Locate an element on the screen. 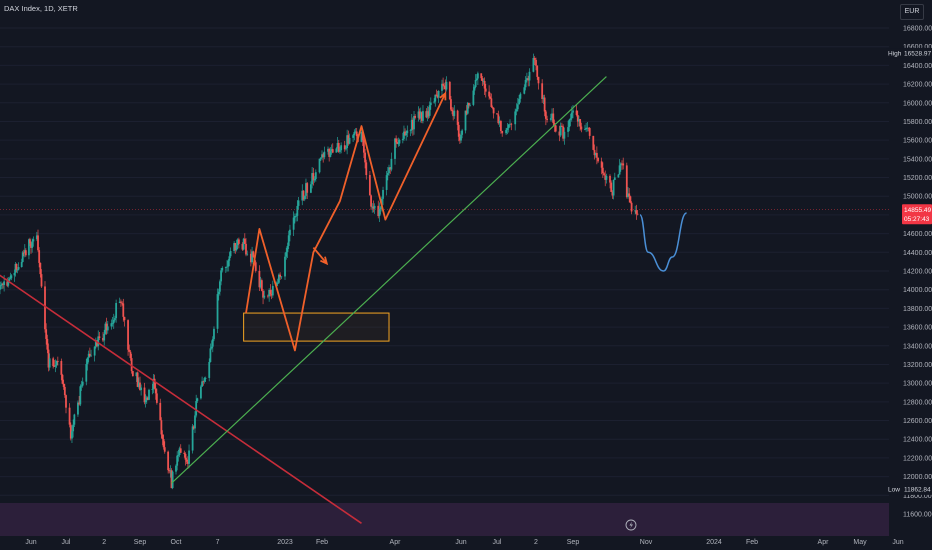 The height and width of the screenshot is (550, 932). y-tick-label: 13600.00 is located at coordinates (917, 328).